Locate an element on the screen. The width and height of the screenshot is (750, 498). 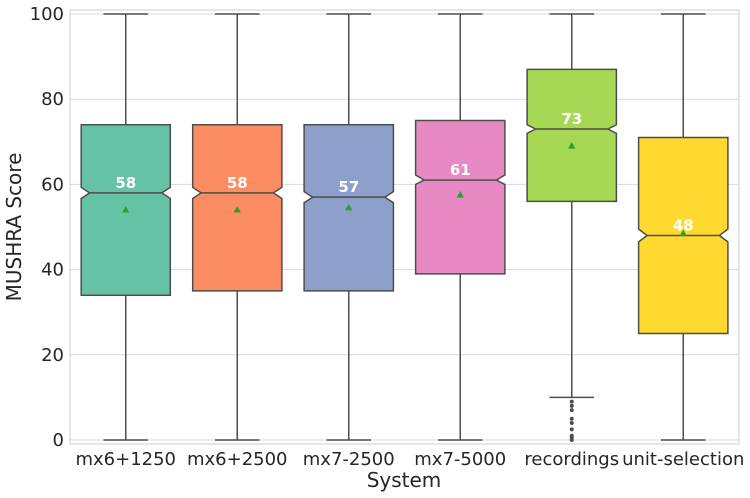
y-tick-label: 40 is located at coordinates (52, 270).